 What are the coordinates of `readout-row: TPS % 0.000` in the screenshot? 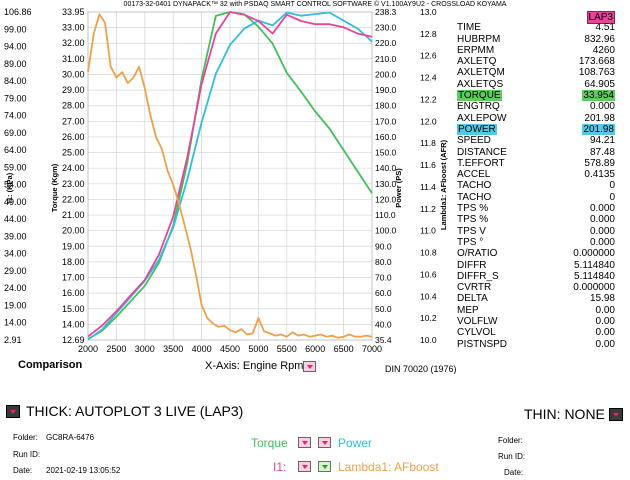 It's located at (535, 208).